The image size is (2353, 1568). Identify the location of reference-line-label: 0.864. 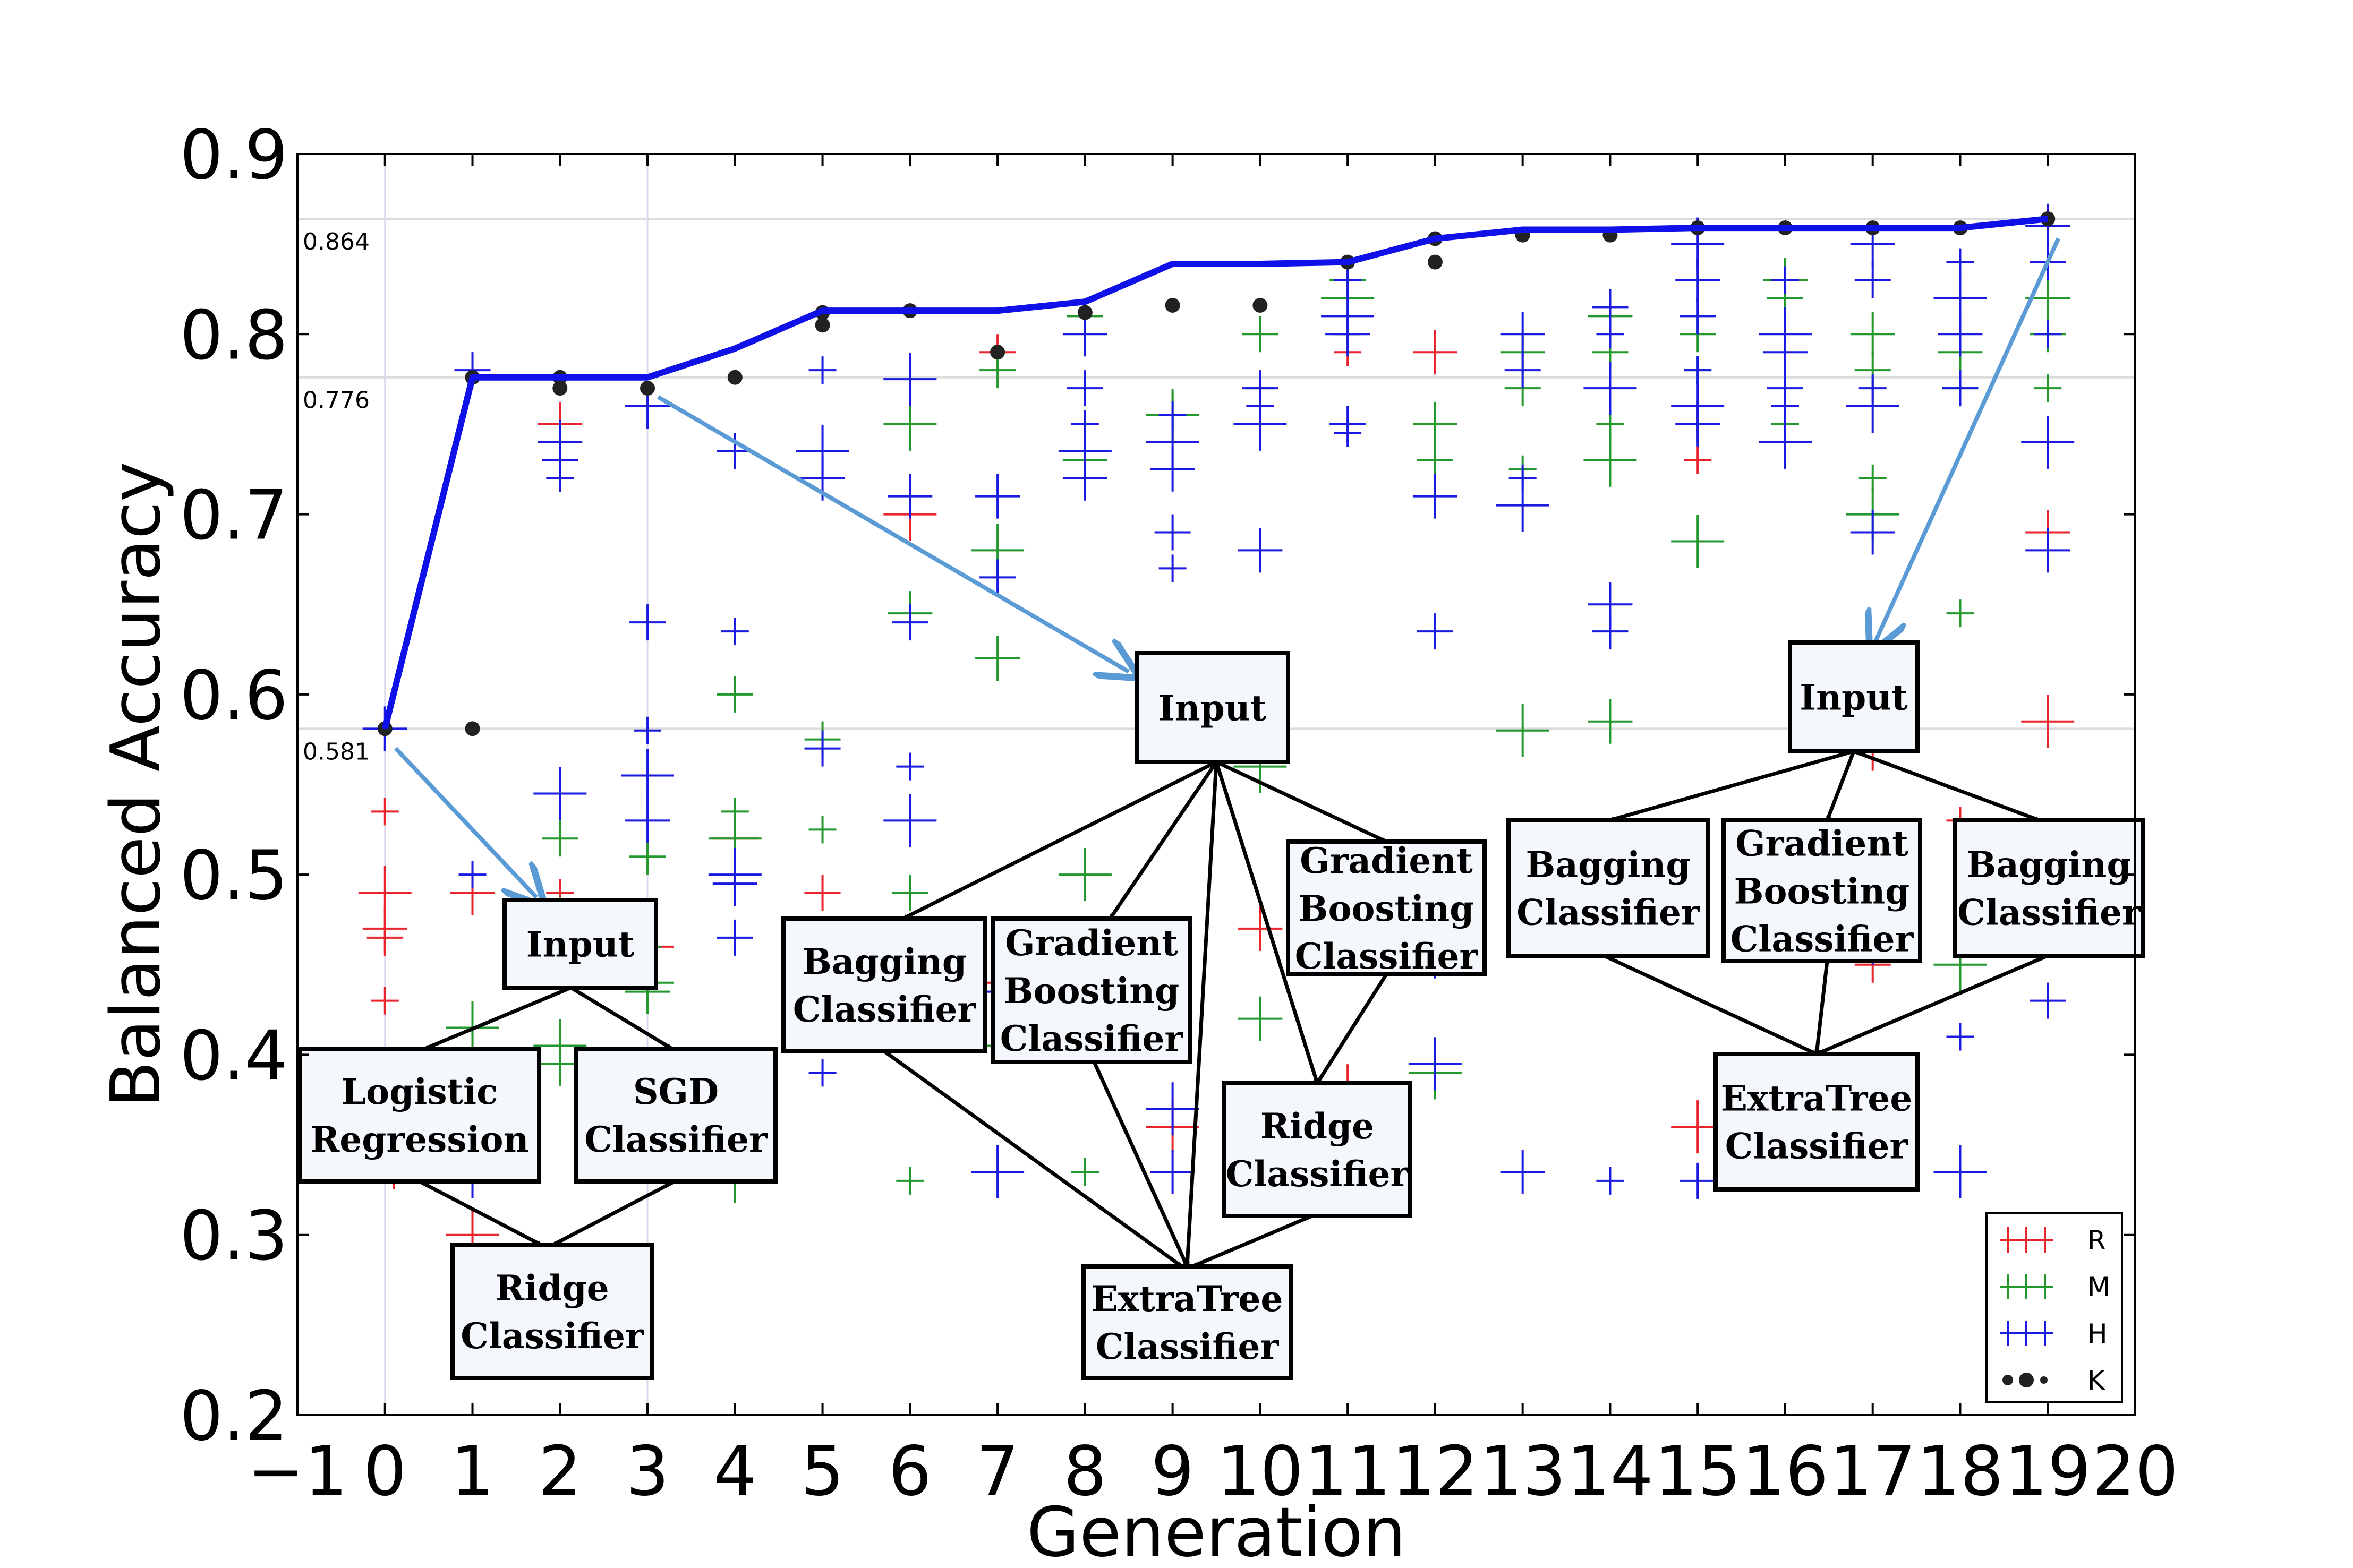
(336, 241).